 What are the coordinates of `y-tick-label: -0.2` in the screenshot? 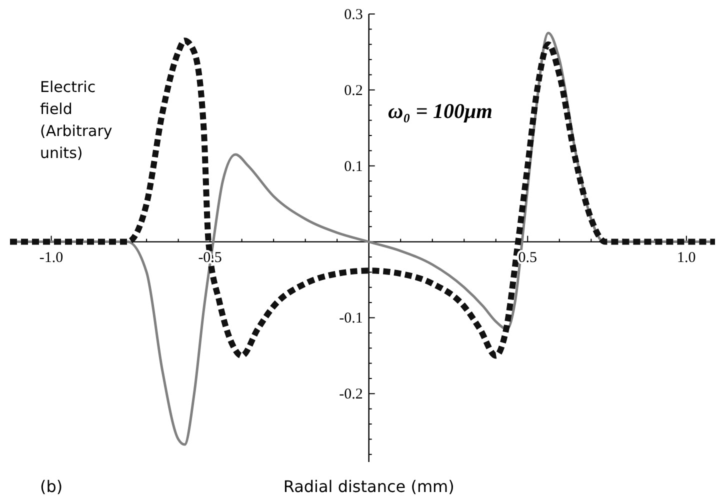 It's located at (351, 394).